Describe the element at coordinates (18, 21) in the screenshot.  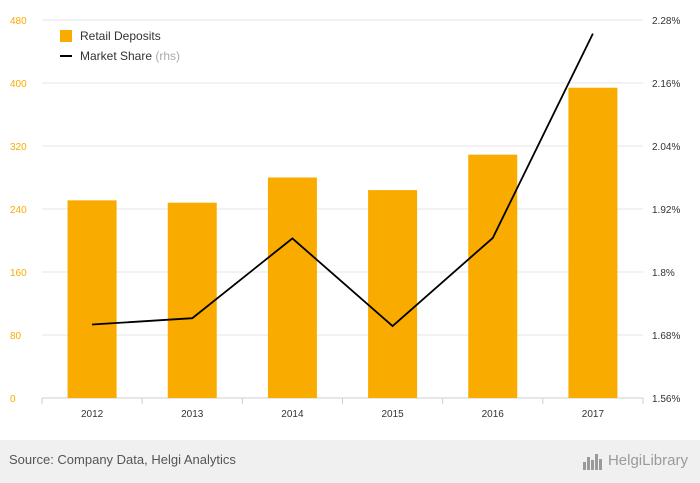
I see `left-tick-label: 480` at that location.